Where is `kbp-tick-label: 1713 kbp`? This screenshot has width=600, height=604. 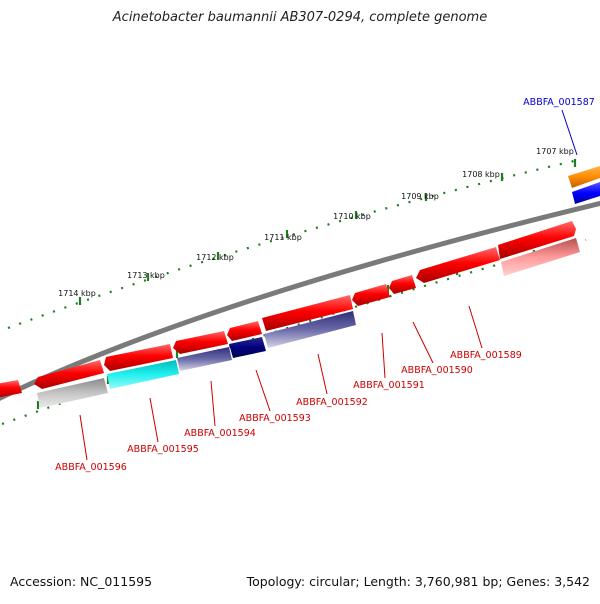
kbp-tick-label: 1713 kbp is located at coordinates (146, 275).